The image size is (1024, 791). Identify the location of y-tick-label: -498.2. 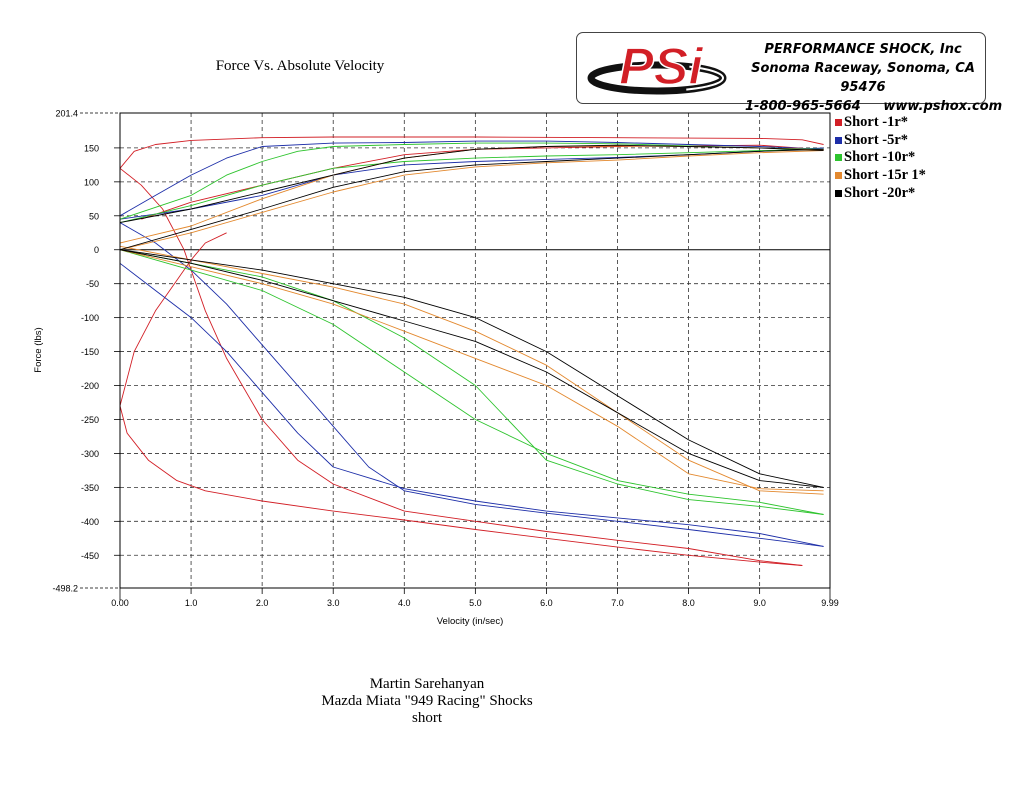
(65, 589).